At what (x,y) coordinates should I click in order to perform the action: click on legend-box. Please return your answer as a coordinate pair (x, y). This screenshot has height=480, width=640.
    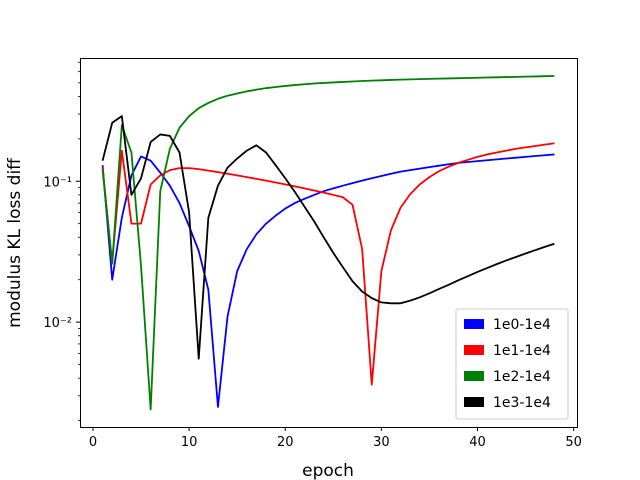
    Looking at the image, I should click on (512, 364).